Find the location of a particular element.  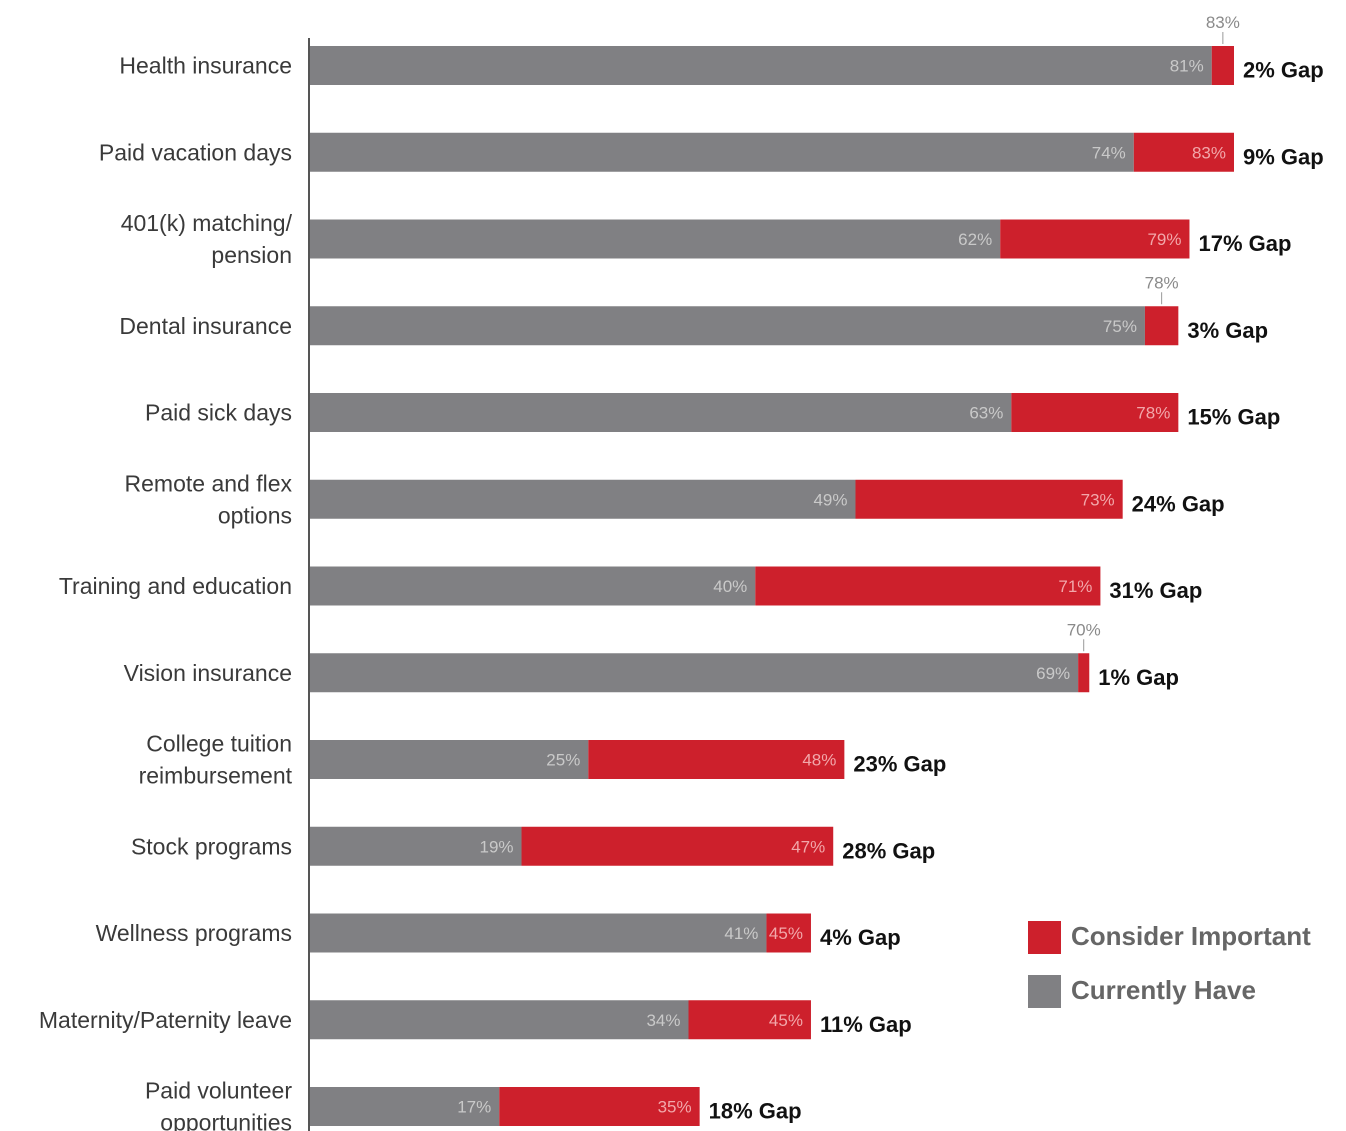

category-label: Paid sick days is located at coordinates (218, 413).